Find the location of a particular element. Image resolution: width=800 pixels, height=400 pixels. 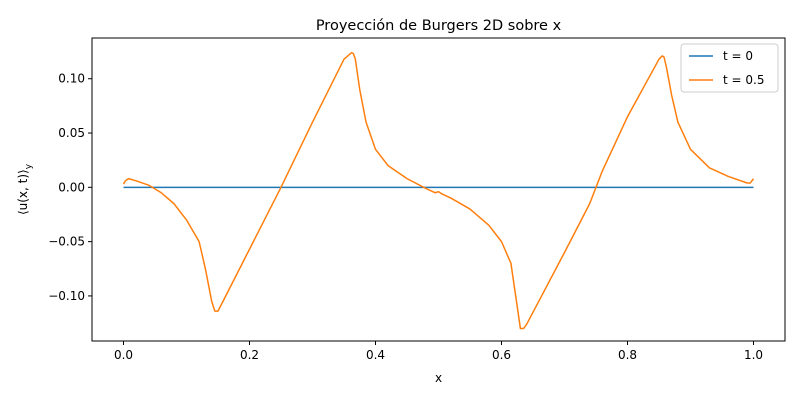

x-tick-label: 0.0 is located at coordinates (123, 355).